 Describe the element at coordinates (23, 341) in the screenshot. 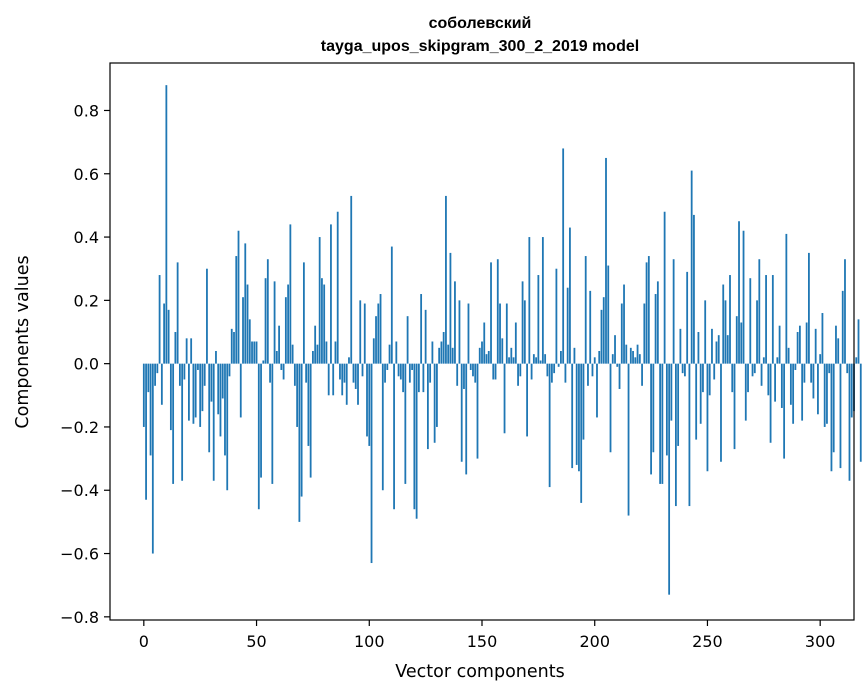

I see `y-axis-label: Components values` at that location.